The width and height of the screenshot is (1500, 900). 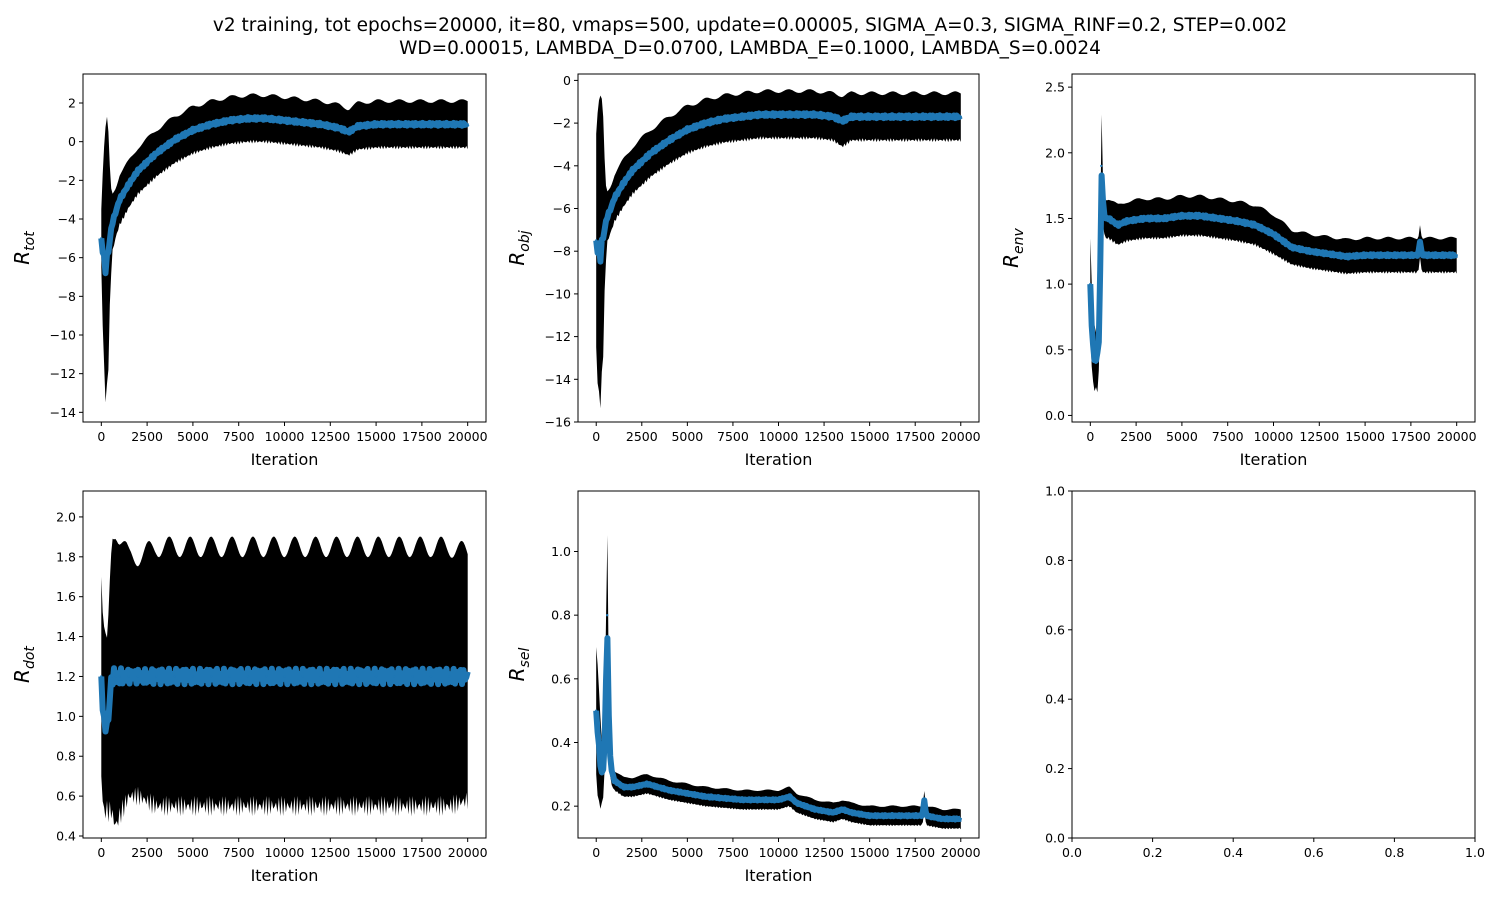 I want to click on x-tick-label-obj: 5000, so click(x=687, y=436).